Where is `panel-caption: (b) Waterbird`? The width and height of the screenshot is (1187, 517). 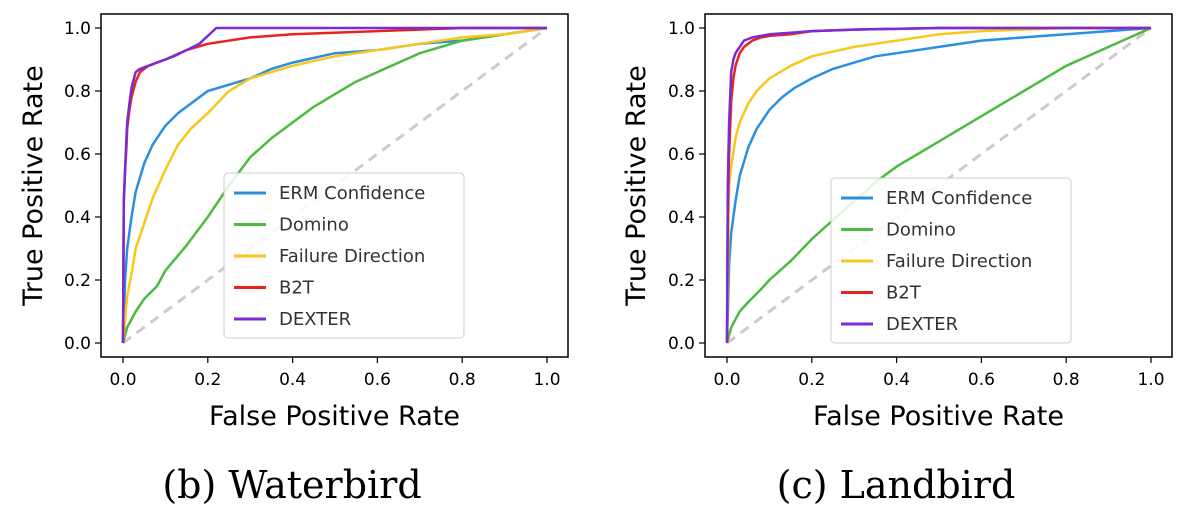
panel-caption: (b) Waterbird is located at coordinates (291, 485).